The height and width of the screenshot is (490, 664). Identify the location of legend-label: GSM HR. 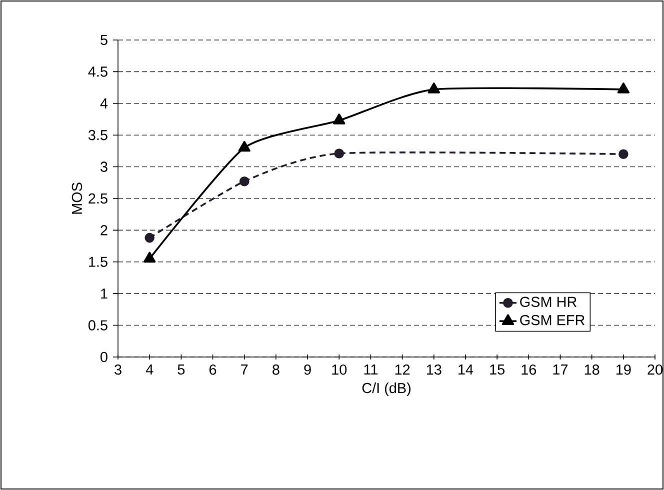
(548, 301).